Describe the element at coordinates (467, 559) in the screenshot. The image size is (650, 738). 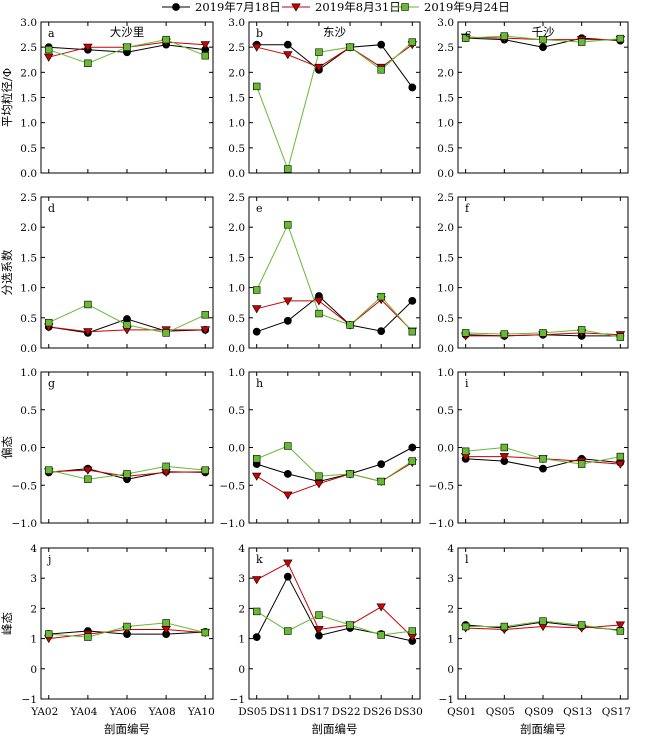
I see `panel-letter: l` at that location.